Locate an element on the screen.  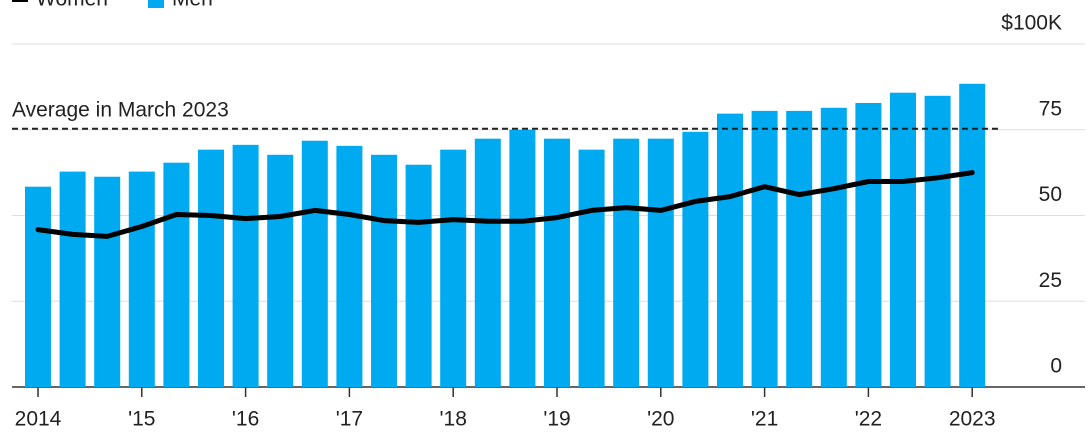
y-tick-label: 50 is located at coordinates (1050, 194).